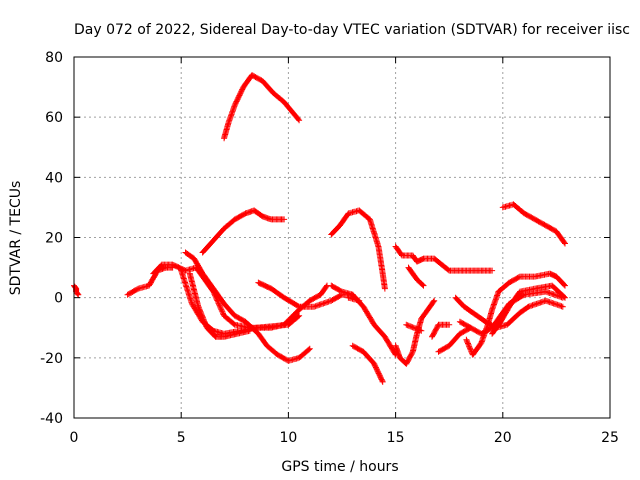 The height and width of the screenshot is (480, 640). What do you see at coordinates (396, 438) in the screenshot?
I see `x-tick-label: 15` at bounding box center [396, 438].